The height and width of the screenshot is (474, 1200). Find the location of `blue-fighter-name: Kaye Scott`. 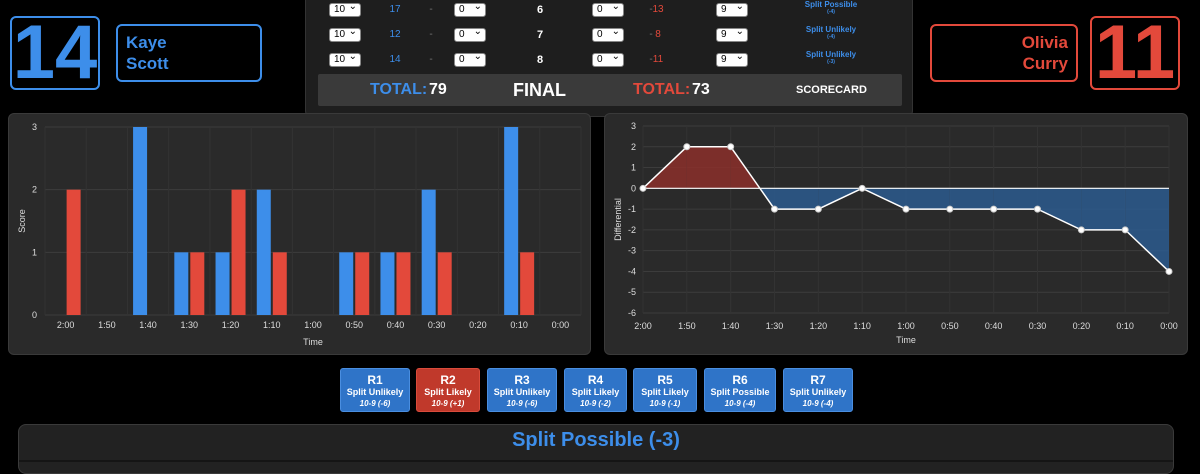

blue-fighter-name: Kaye Scott is located at coordinates (189, 53).